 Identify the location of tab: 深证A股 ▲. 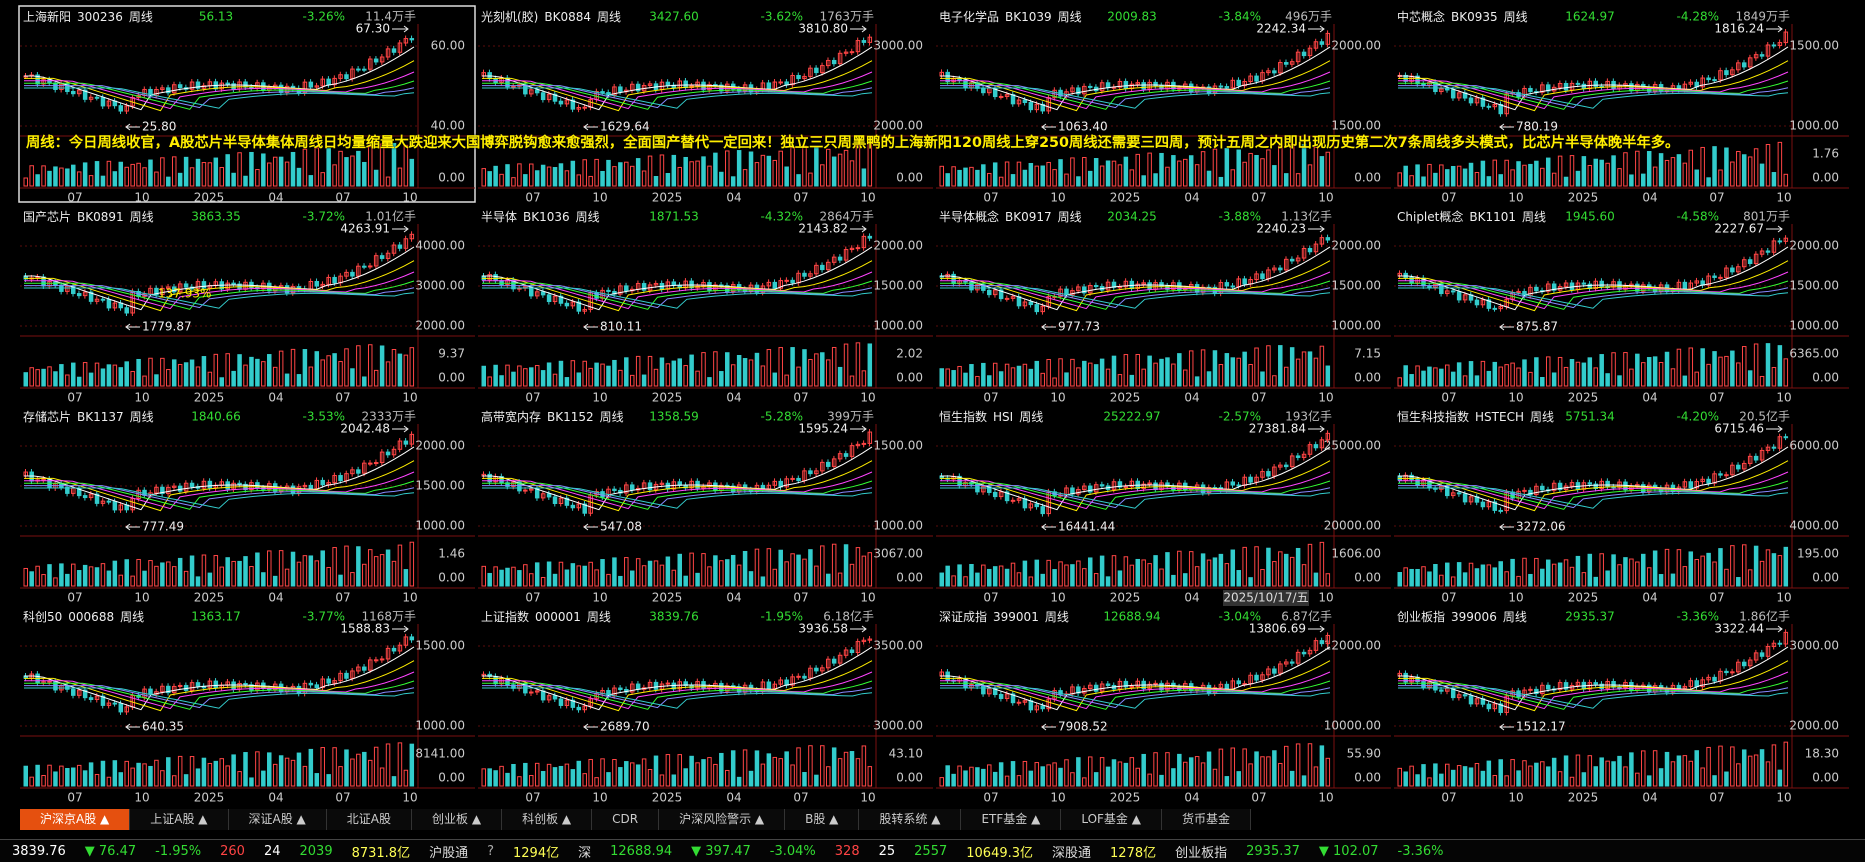
(277, 819).